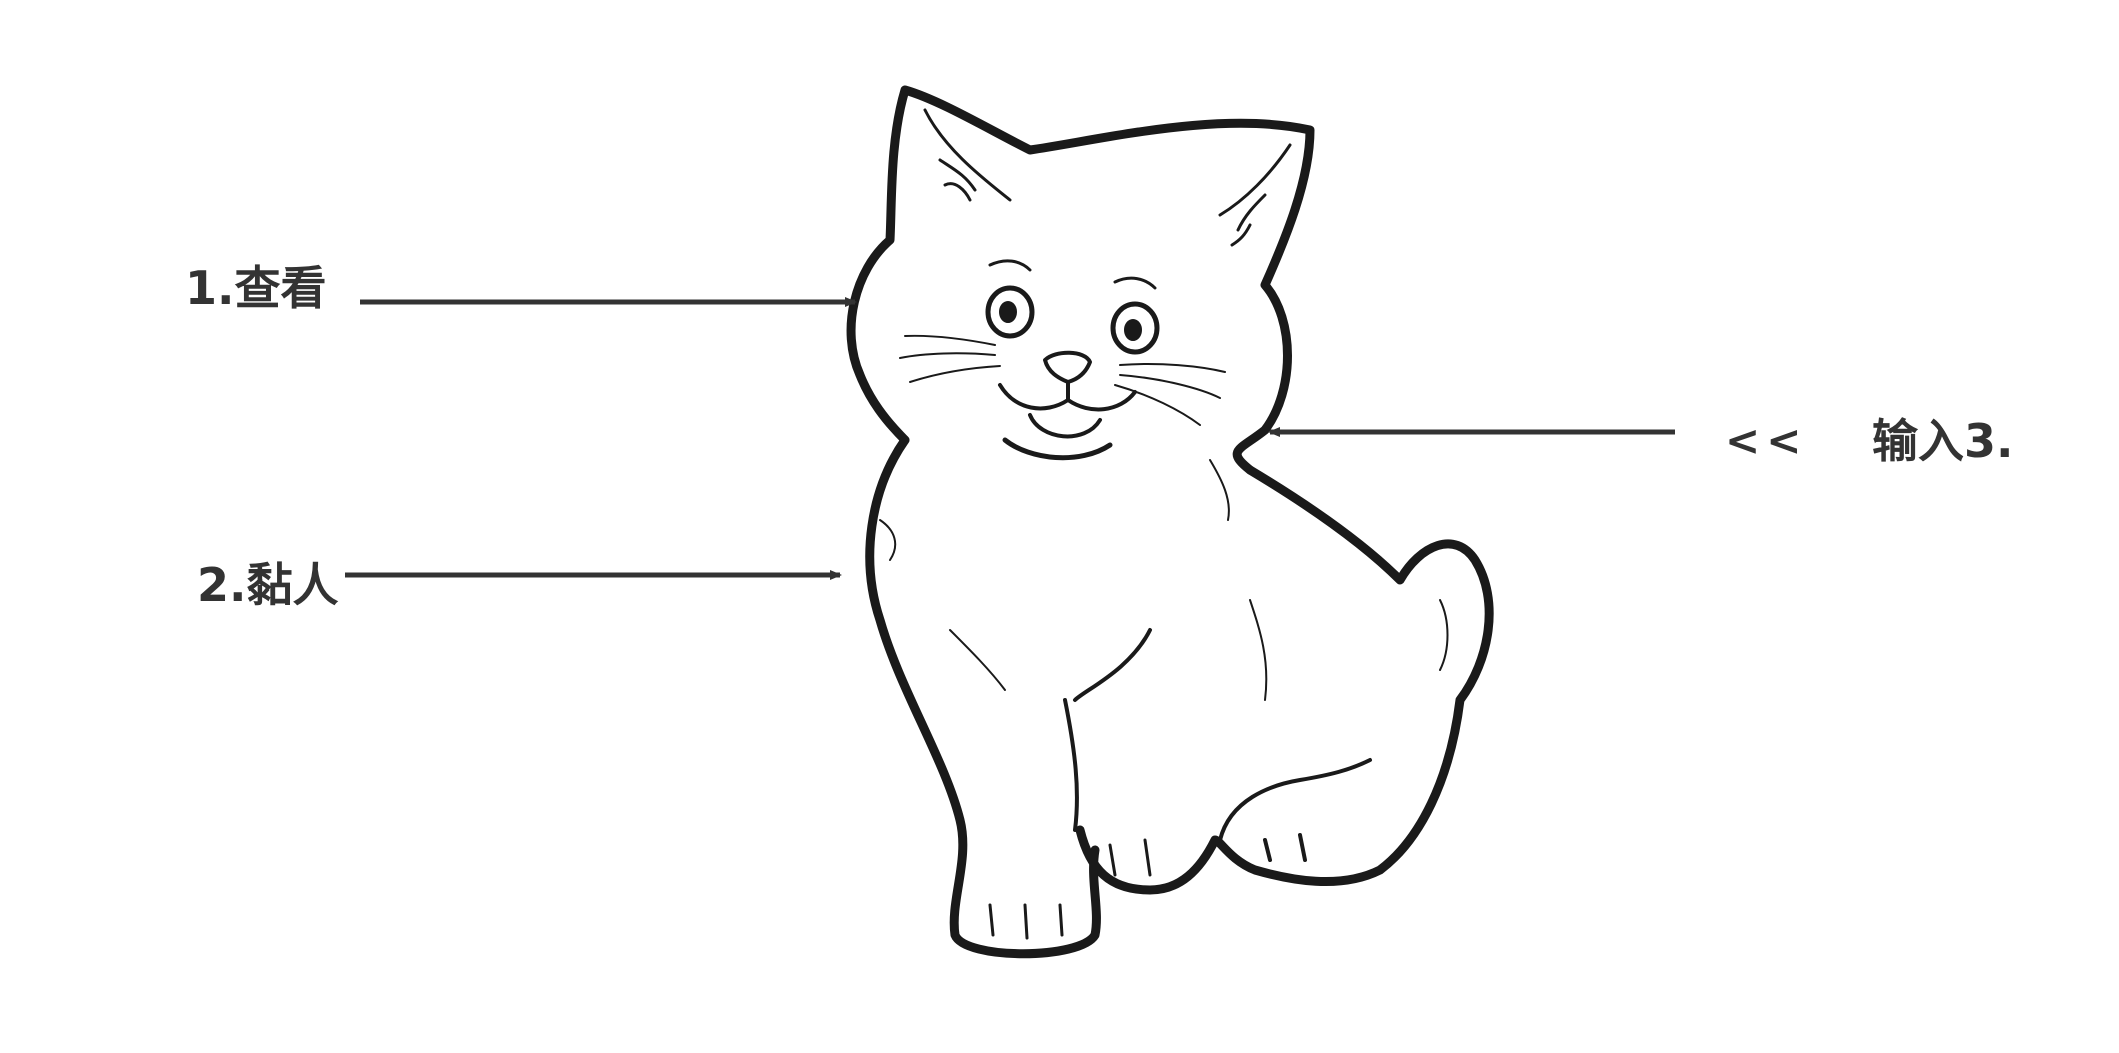 The width and height of the screenshot is (2119, 1053). Describe the element at coordinates (1010, 265) in the screenshot. I see `left-brow` at that location.